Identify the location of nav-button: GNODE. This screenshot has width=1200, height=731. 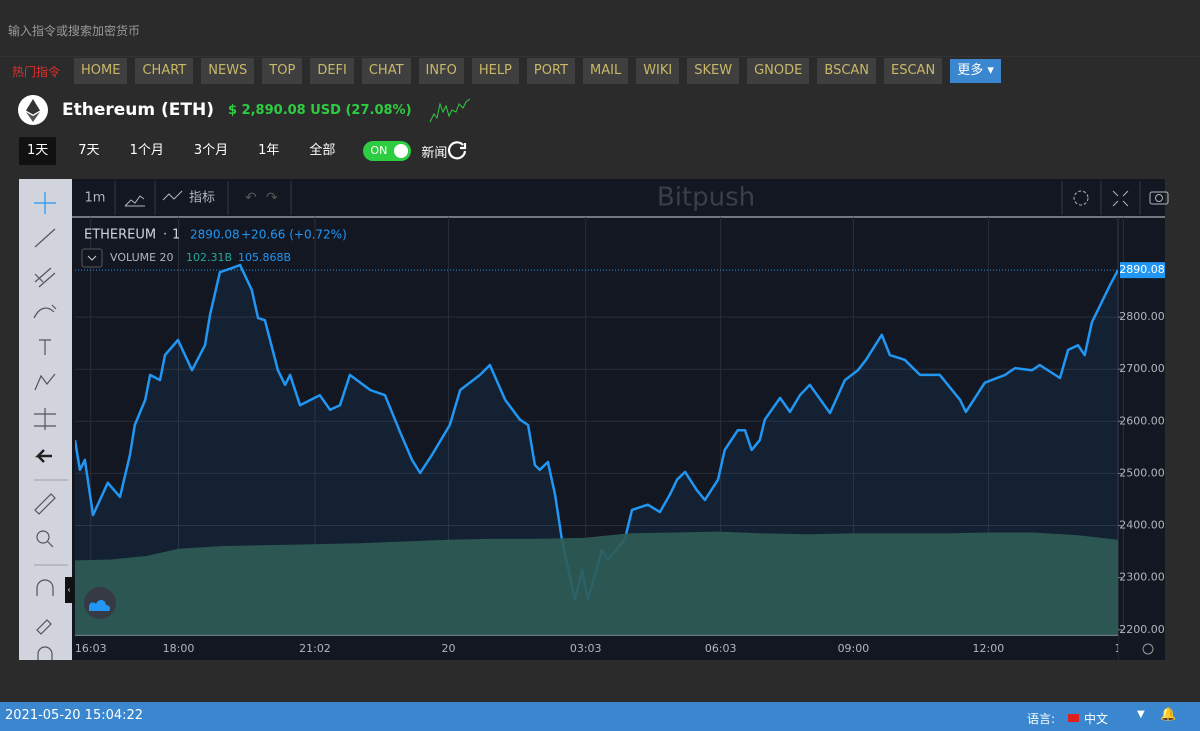
(778, 71).